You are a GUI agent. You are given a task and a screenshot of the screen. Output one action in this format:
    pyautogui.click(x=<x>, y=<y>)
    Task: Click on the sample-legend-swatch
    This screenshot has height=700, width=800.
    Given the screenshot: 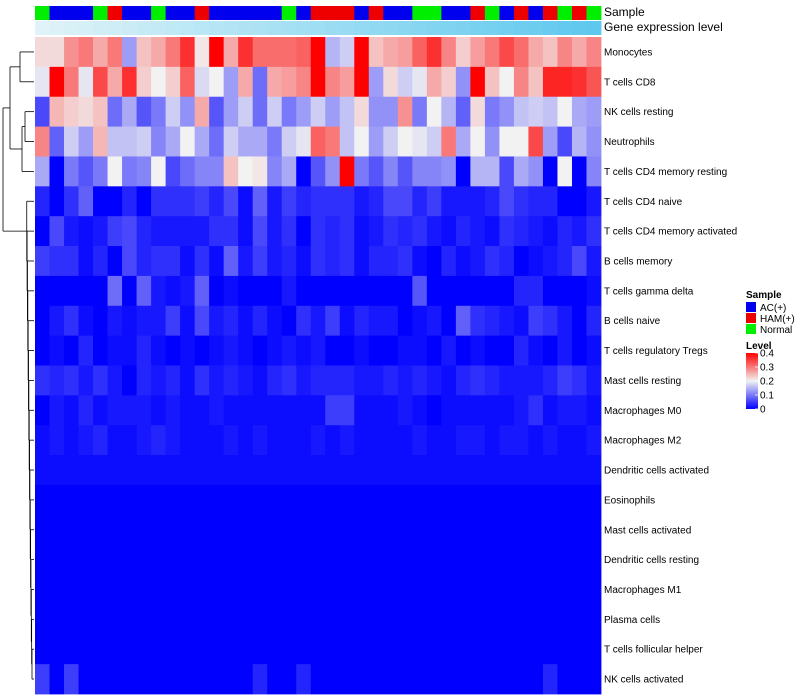 What is the action you would take?
    pyautogui.click(x=751, y=329)
    